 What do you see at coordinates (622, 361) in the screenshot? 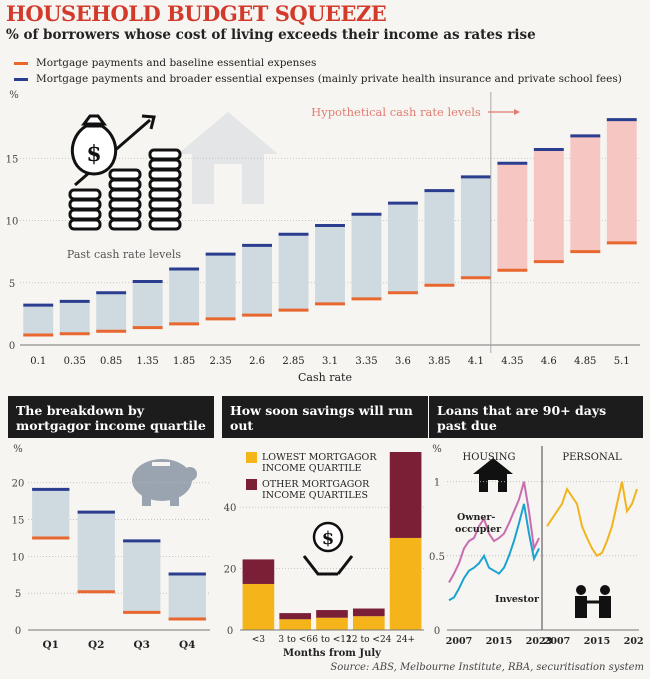
I see `x-tick-label: 5.1` at bounding box center [622, 361].